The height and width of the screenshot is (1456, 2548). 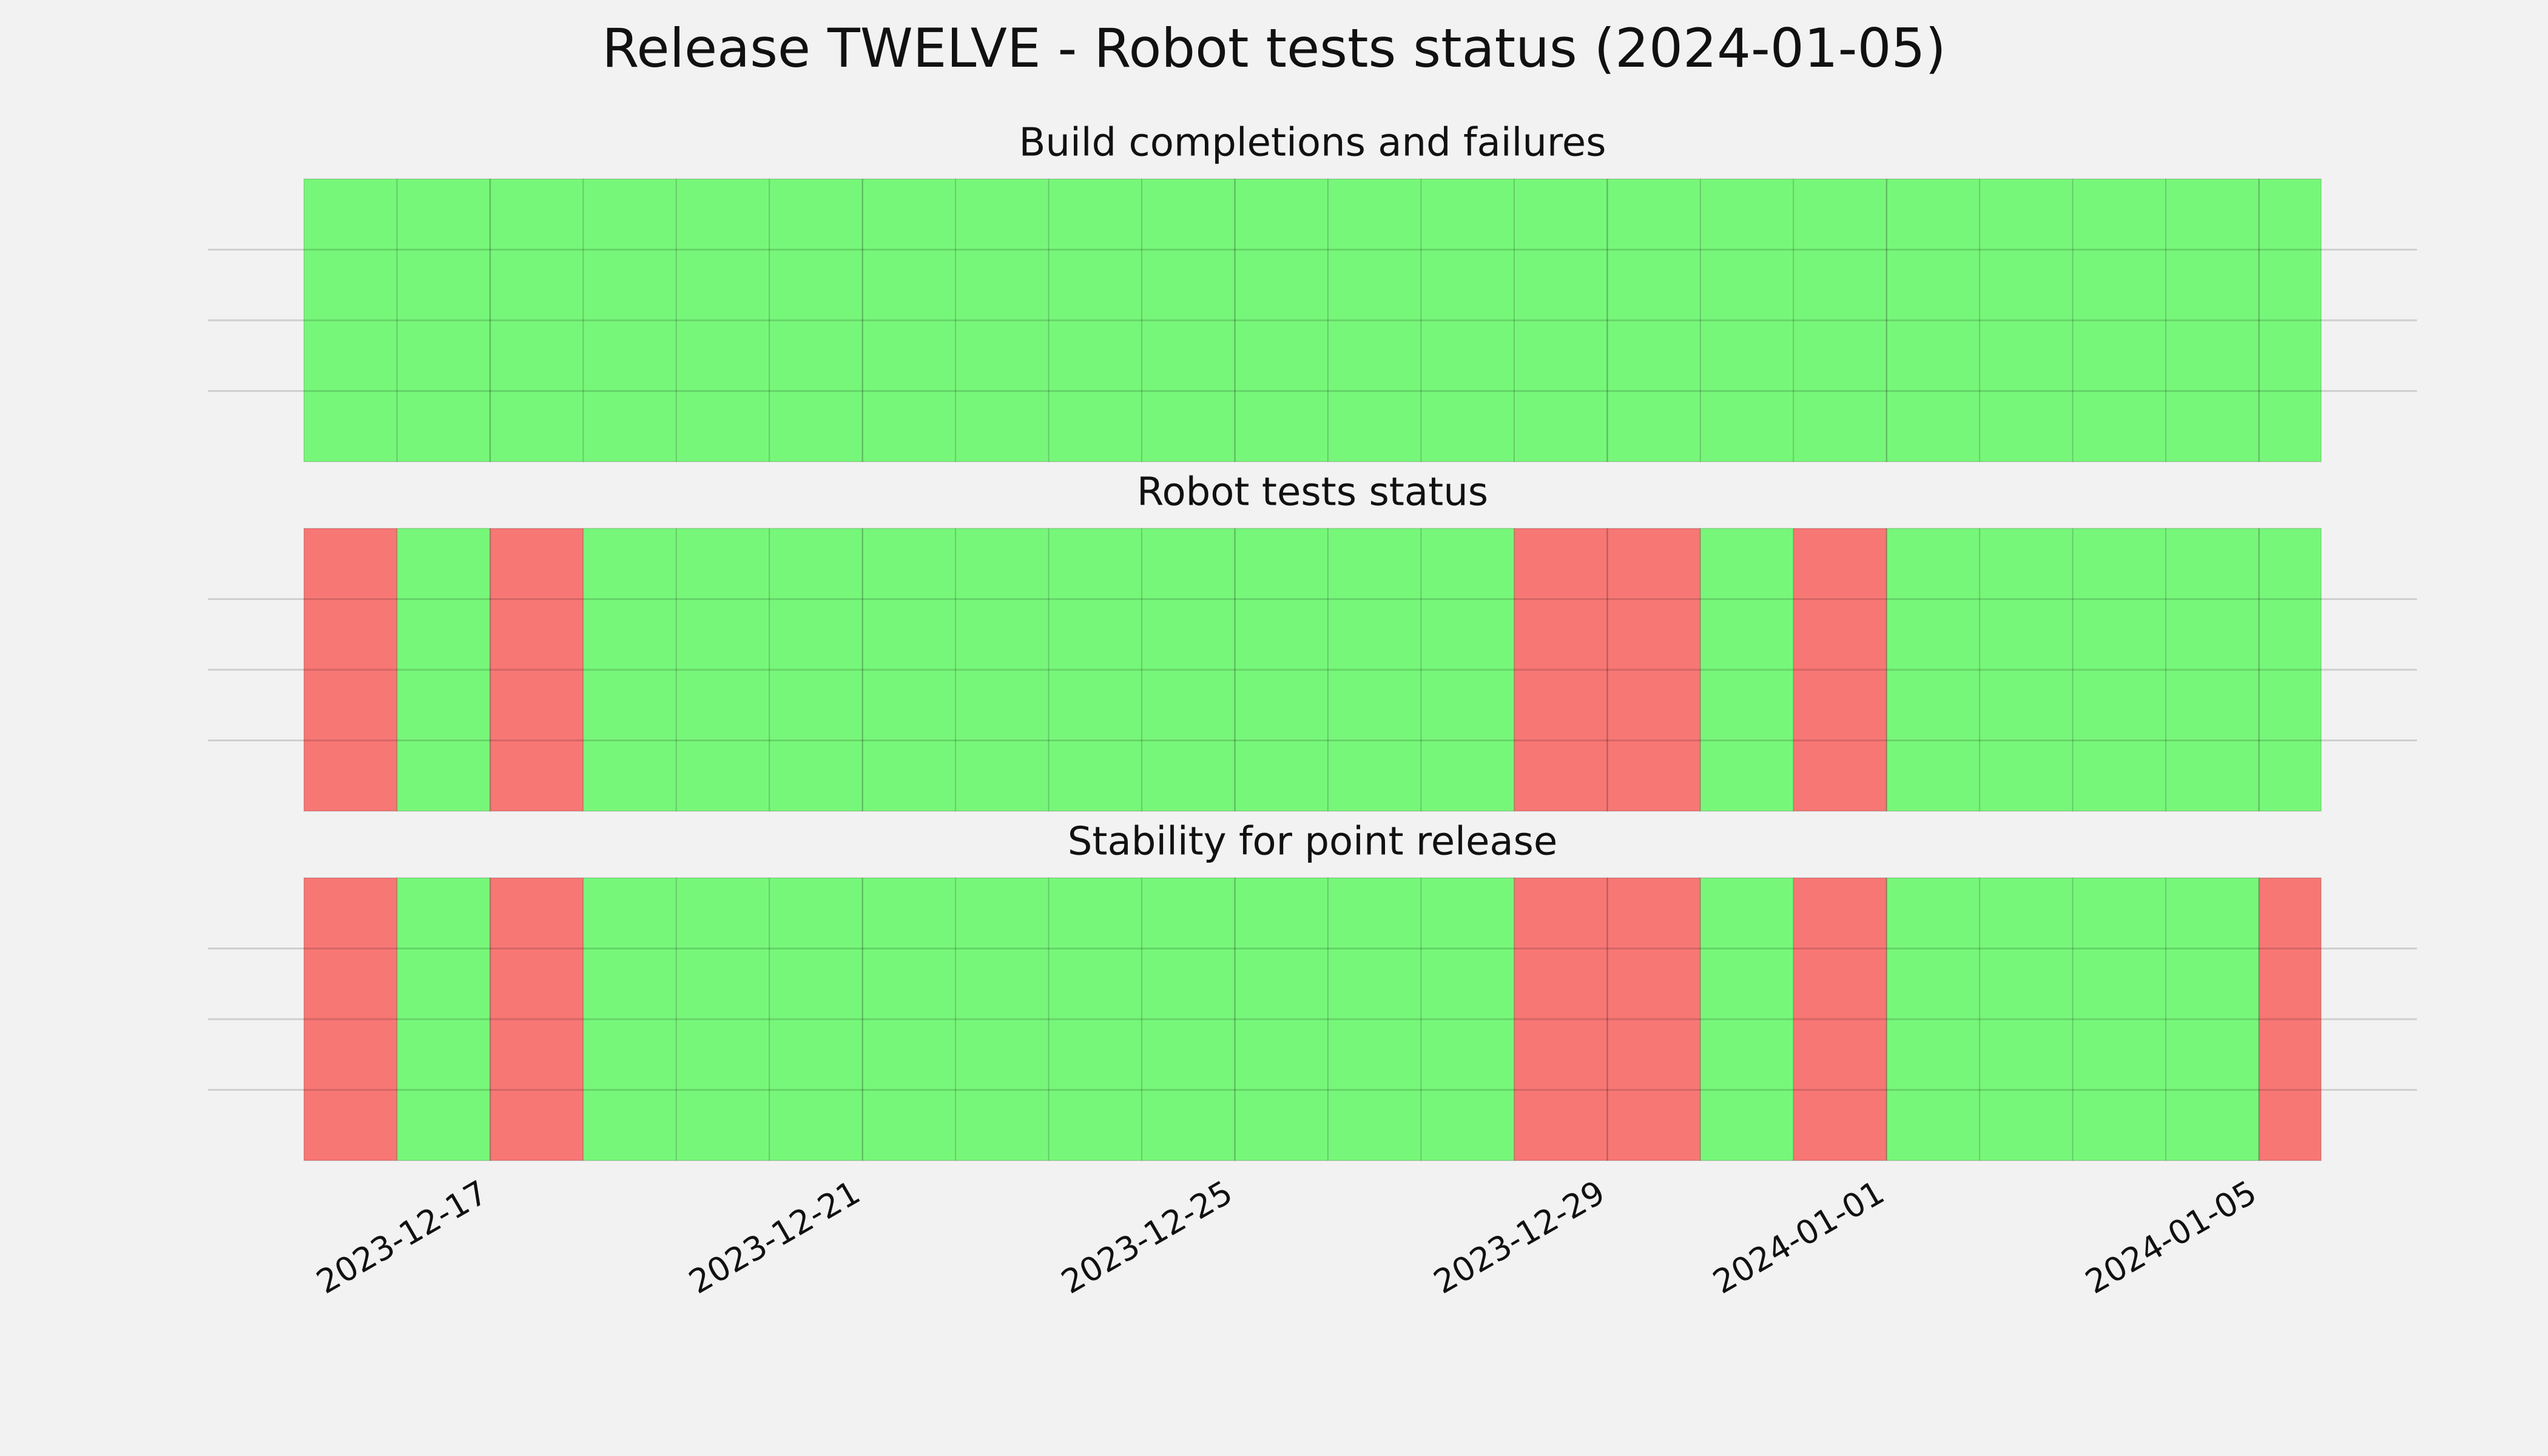 What do you see at coordinates (1147, 1237) in the screenshot?
I see `x-tick-label: 2023-12-25` at bounding box center [1147, 1237].